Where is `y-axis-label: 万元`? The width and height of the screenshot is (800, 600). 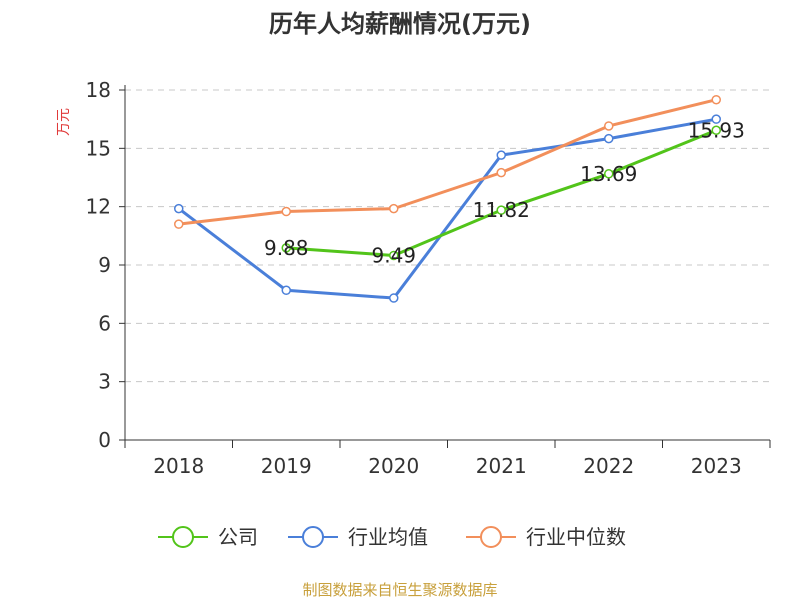 y-axis-label: 万元 is located at coordinates (64, 122).